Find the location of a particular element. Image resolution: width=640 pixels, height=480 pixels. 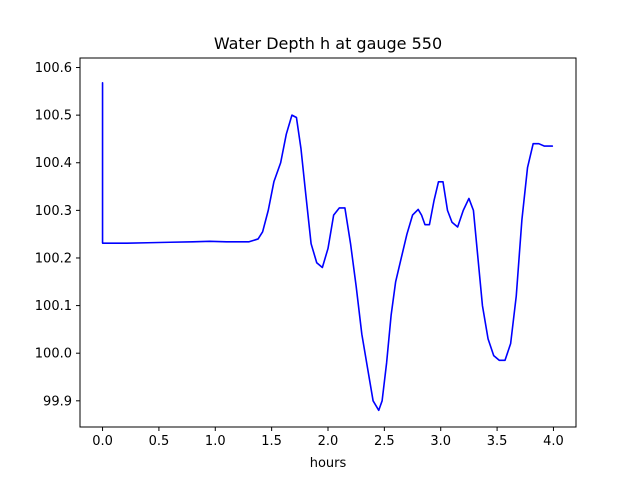

x-tick-label: 3.5 is located at coordinates (497, 441).